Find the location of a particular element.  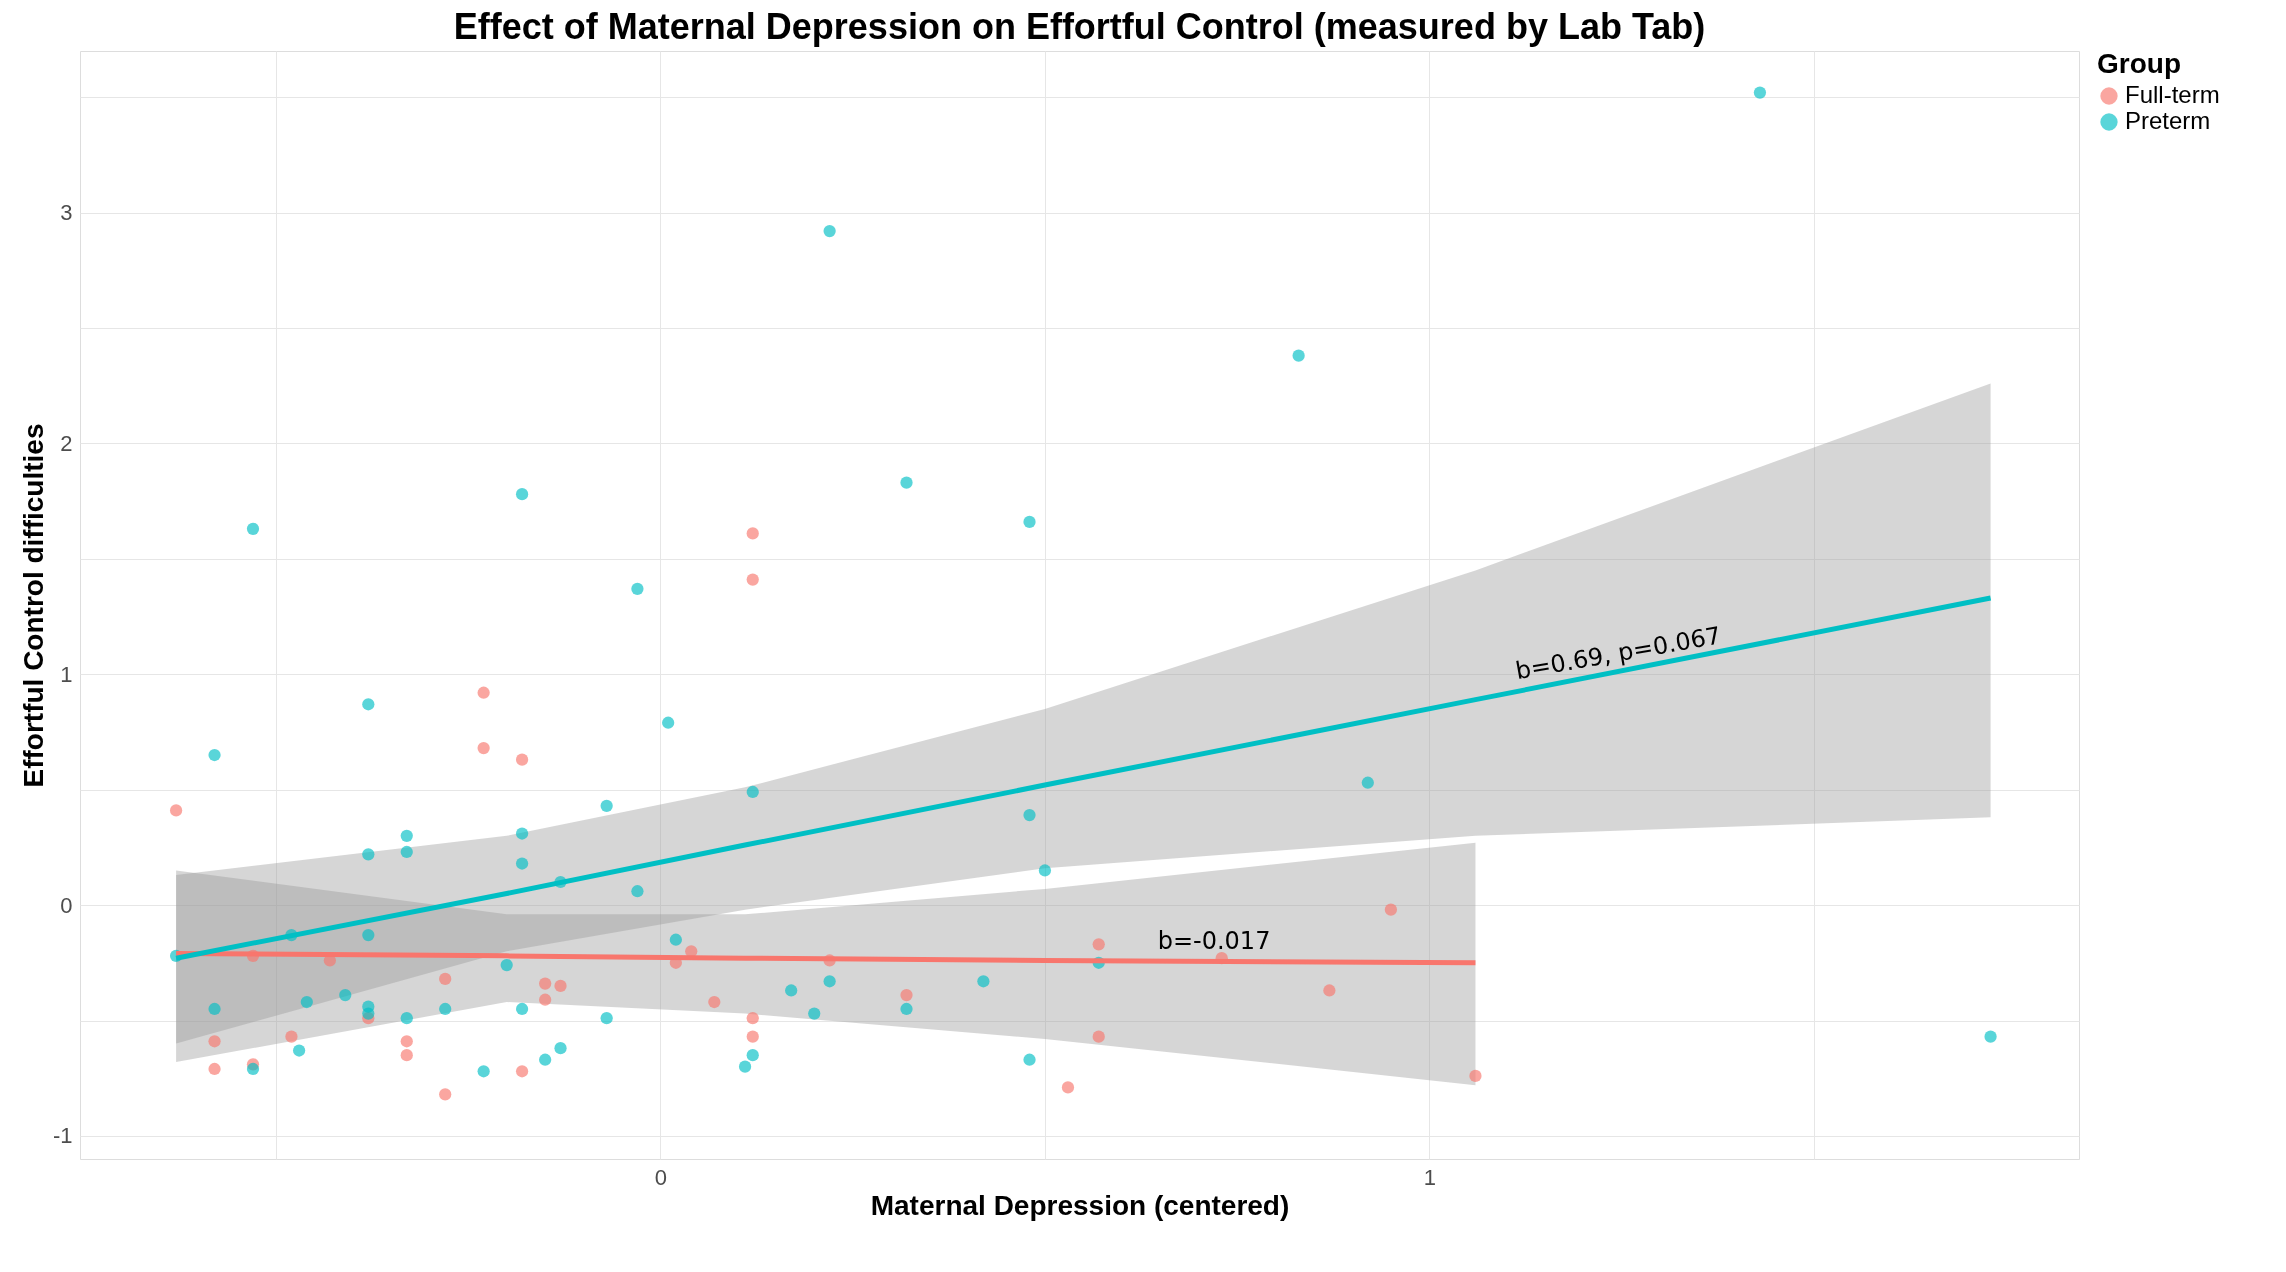

y-tick-label: 2 is located at coordinates (66, 443).